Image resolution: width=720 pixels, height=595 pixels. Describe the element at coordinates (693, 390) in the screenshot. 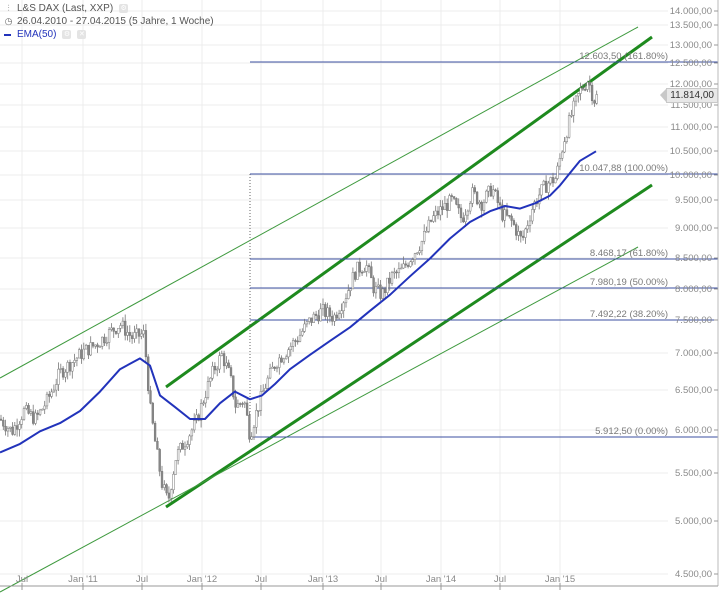

I see `svg-text: 6.500,00` at that location.